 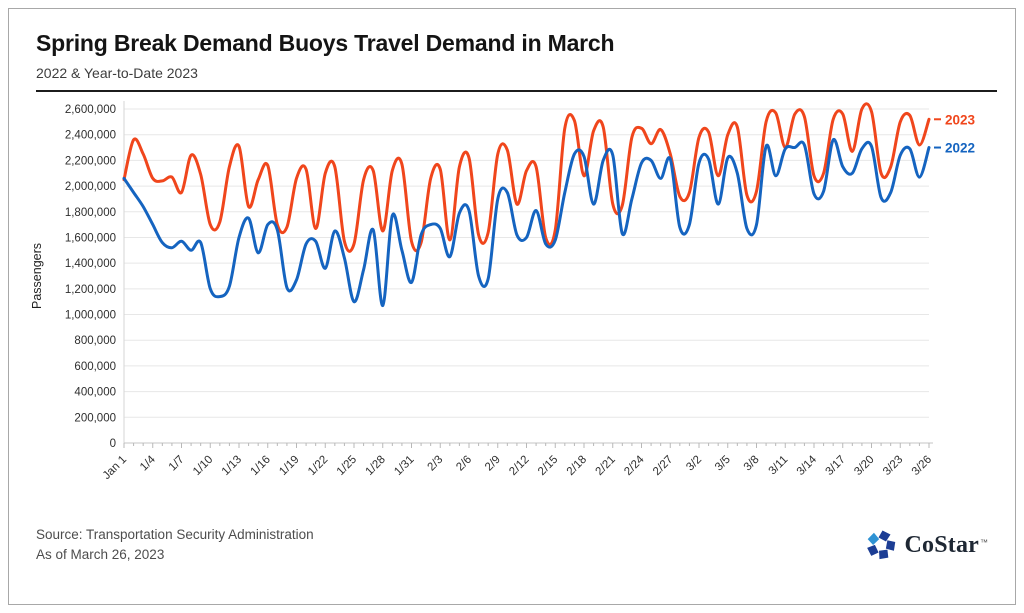 I want to click on x-axis-tick-label: 1/4, so click(x=148, y=463).